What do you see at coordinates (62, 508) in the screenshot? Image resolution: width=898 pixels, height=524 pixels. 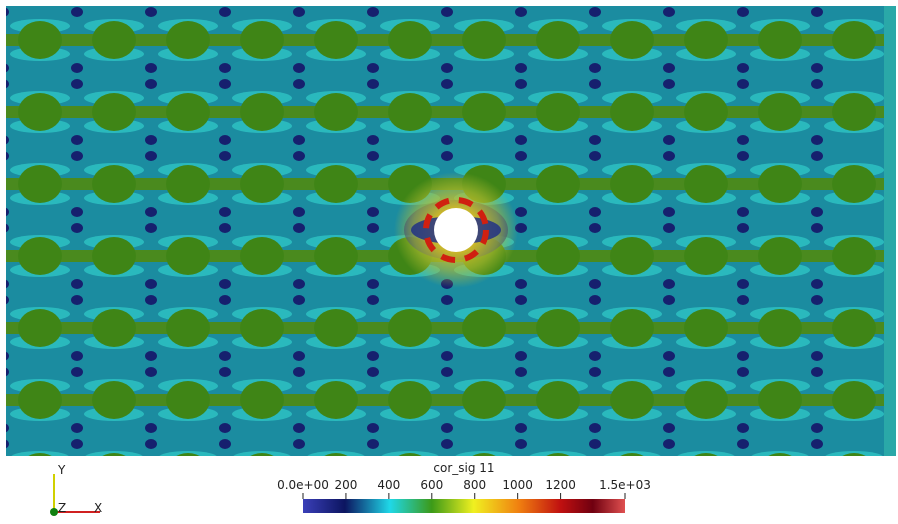 I see `axis-label: Z` at bounding box center [62, 508].